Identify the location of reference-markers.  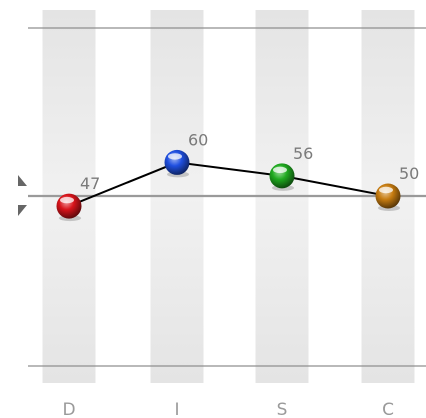
(22, 195).